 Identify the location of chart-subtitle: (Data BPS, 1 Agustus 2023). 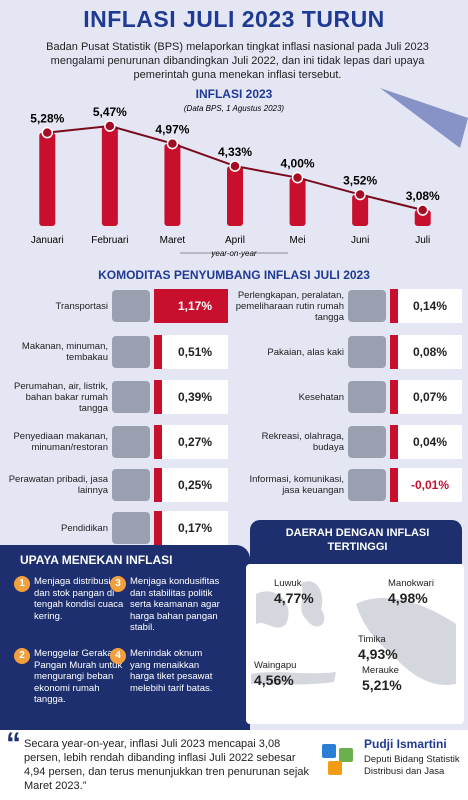
(234, 108).